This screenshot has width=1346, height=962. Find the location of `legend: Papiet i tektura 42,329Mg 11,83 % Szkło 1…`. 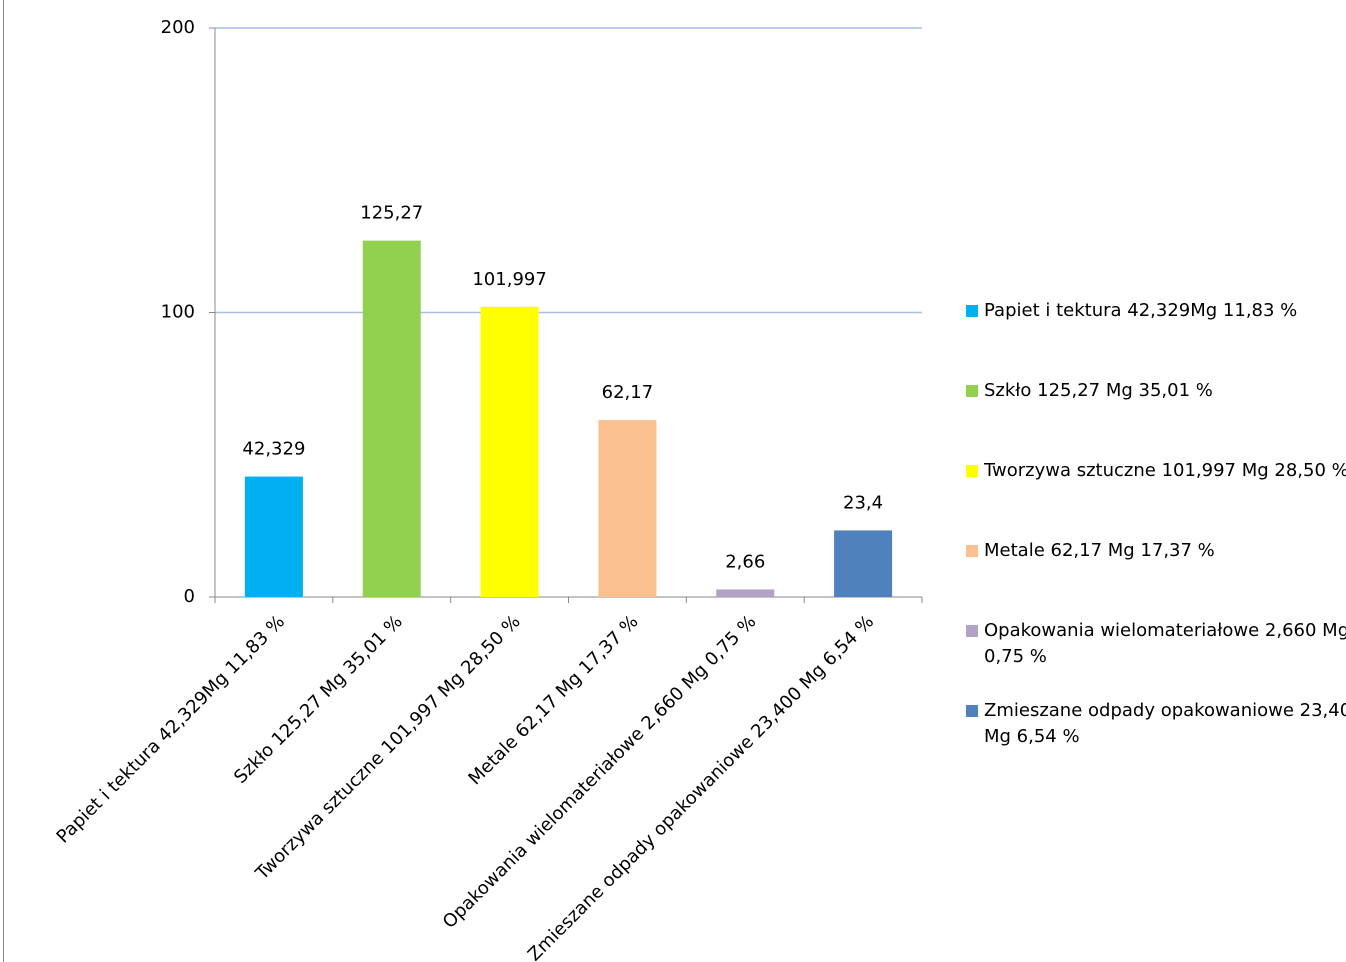

legend: Papiet i tektura 42,329Mg 11,83 % Szkło 1… is located at coordinates (1156, 538).